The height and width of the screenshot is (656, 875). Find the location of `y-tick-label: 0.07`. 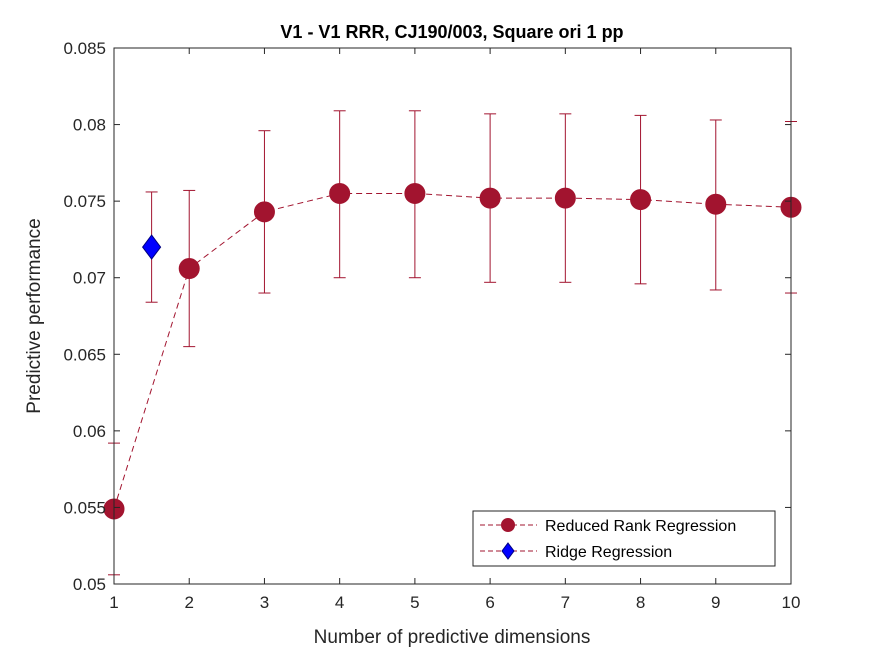

y-tick-label: 0.07 is located at coordinates (89, 278).